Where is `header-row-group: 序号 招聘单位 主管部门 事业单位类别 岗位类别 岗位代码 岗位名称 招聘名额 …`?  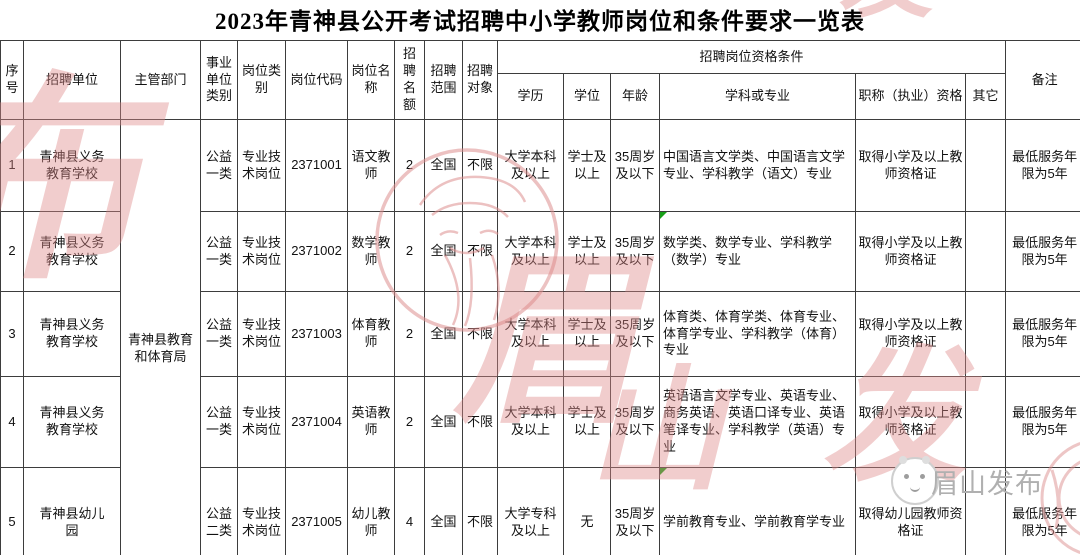
header-row-group: 序号 招聘单位 主管部门 事业单位类别 岗位类别 岗位代码 岗位名称 招聘名额 … is located at coordinates (540, 80).